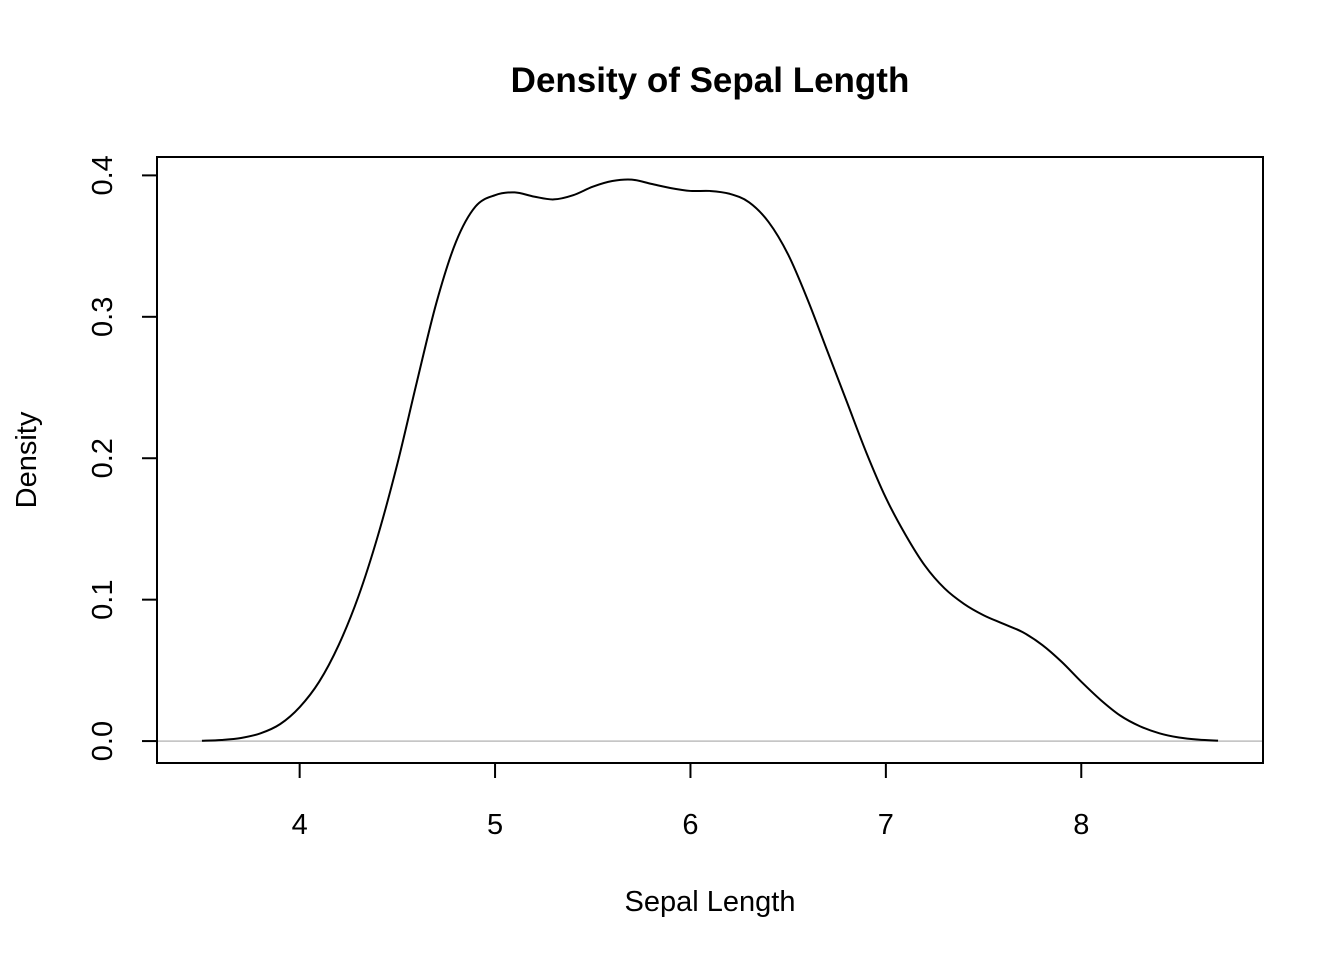 This screenshot has height=960, width=1344. Describe the element at coordinates (710, 902) in the screenshot. I see `x-axis-label: Sepal Length` at that location.